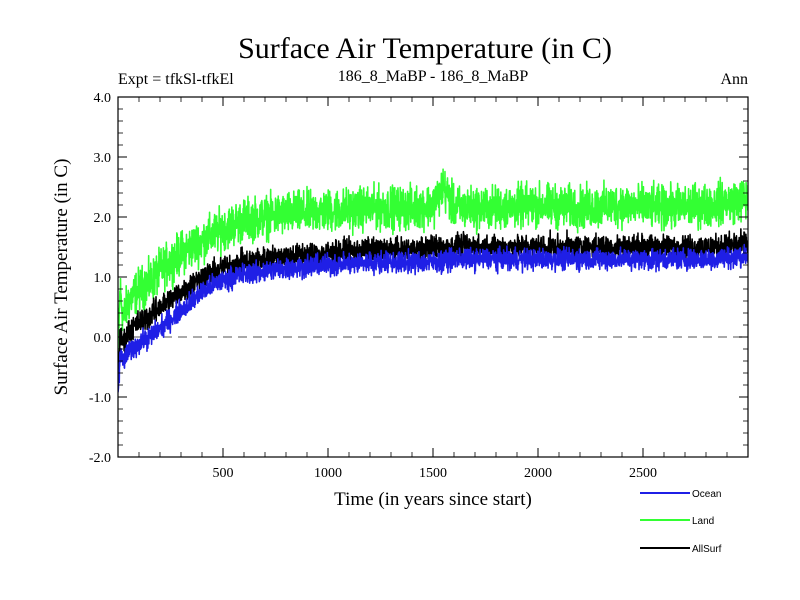  Describe the element at coordinates (706, 494) in the screenshot. I see `legend-label-ocean: Ocean` at that location.